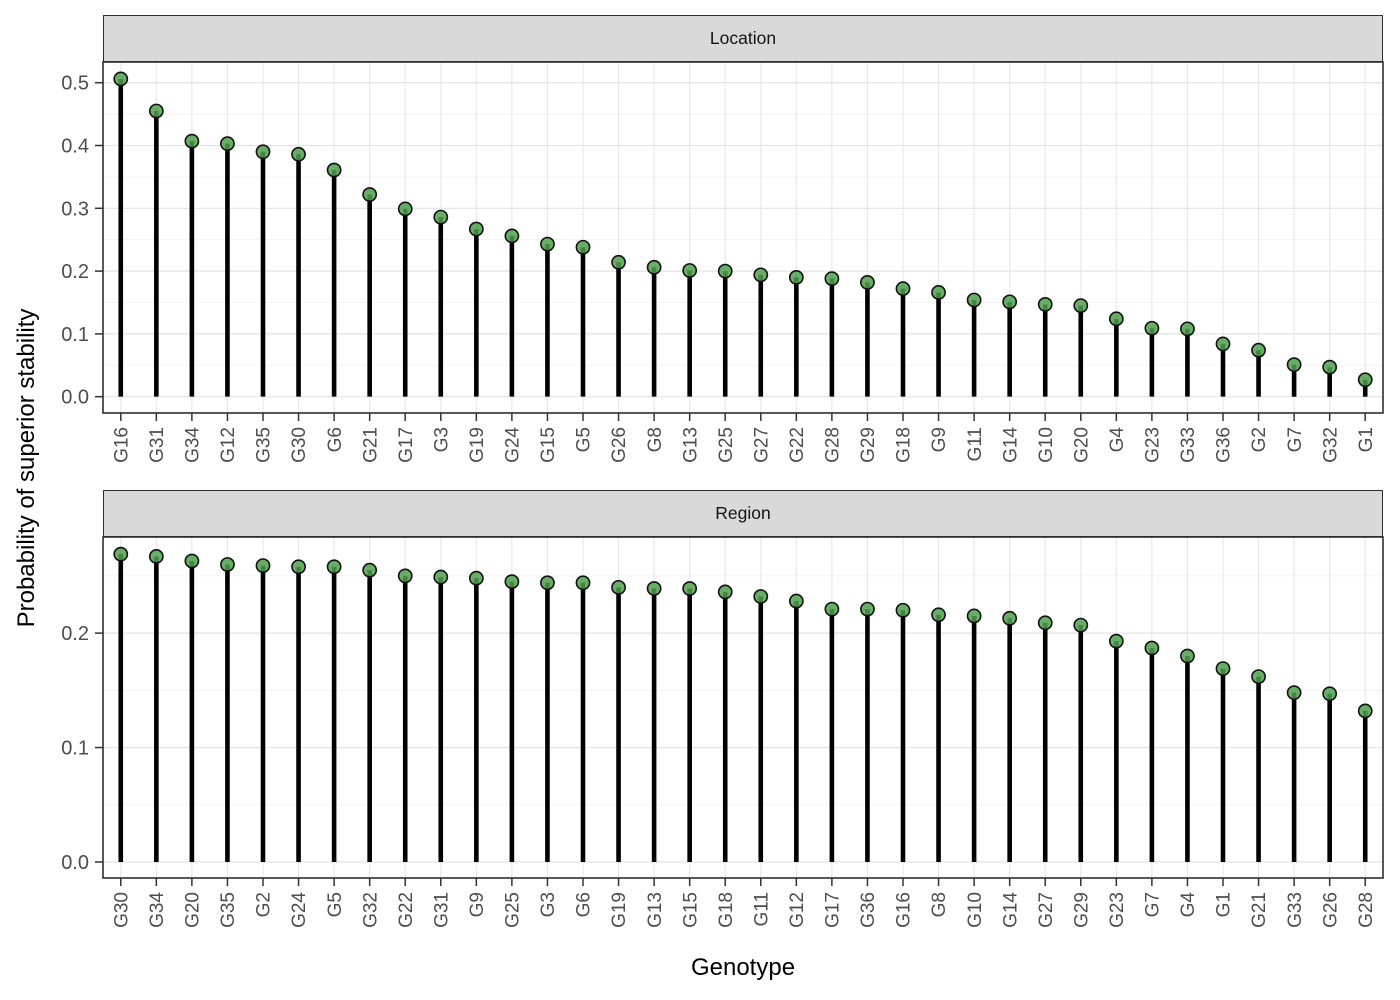 The height and width of the screenshot is (1000, 1400). What do you see at coordinates (1046, 445) in the screenshot?
I see `x-tick-label: G10` at bounding box center [1046, 445].